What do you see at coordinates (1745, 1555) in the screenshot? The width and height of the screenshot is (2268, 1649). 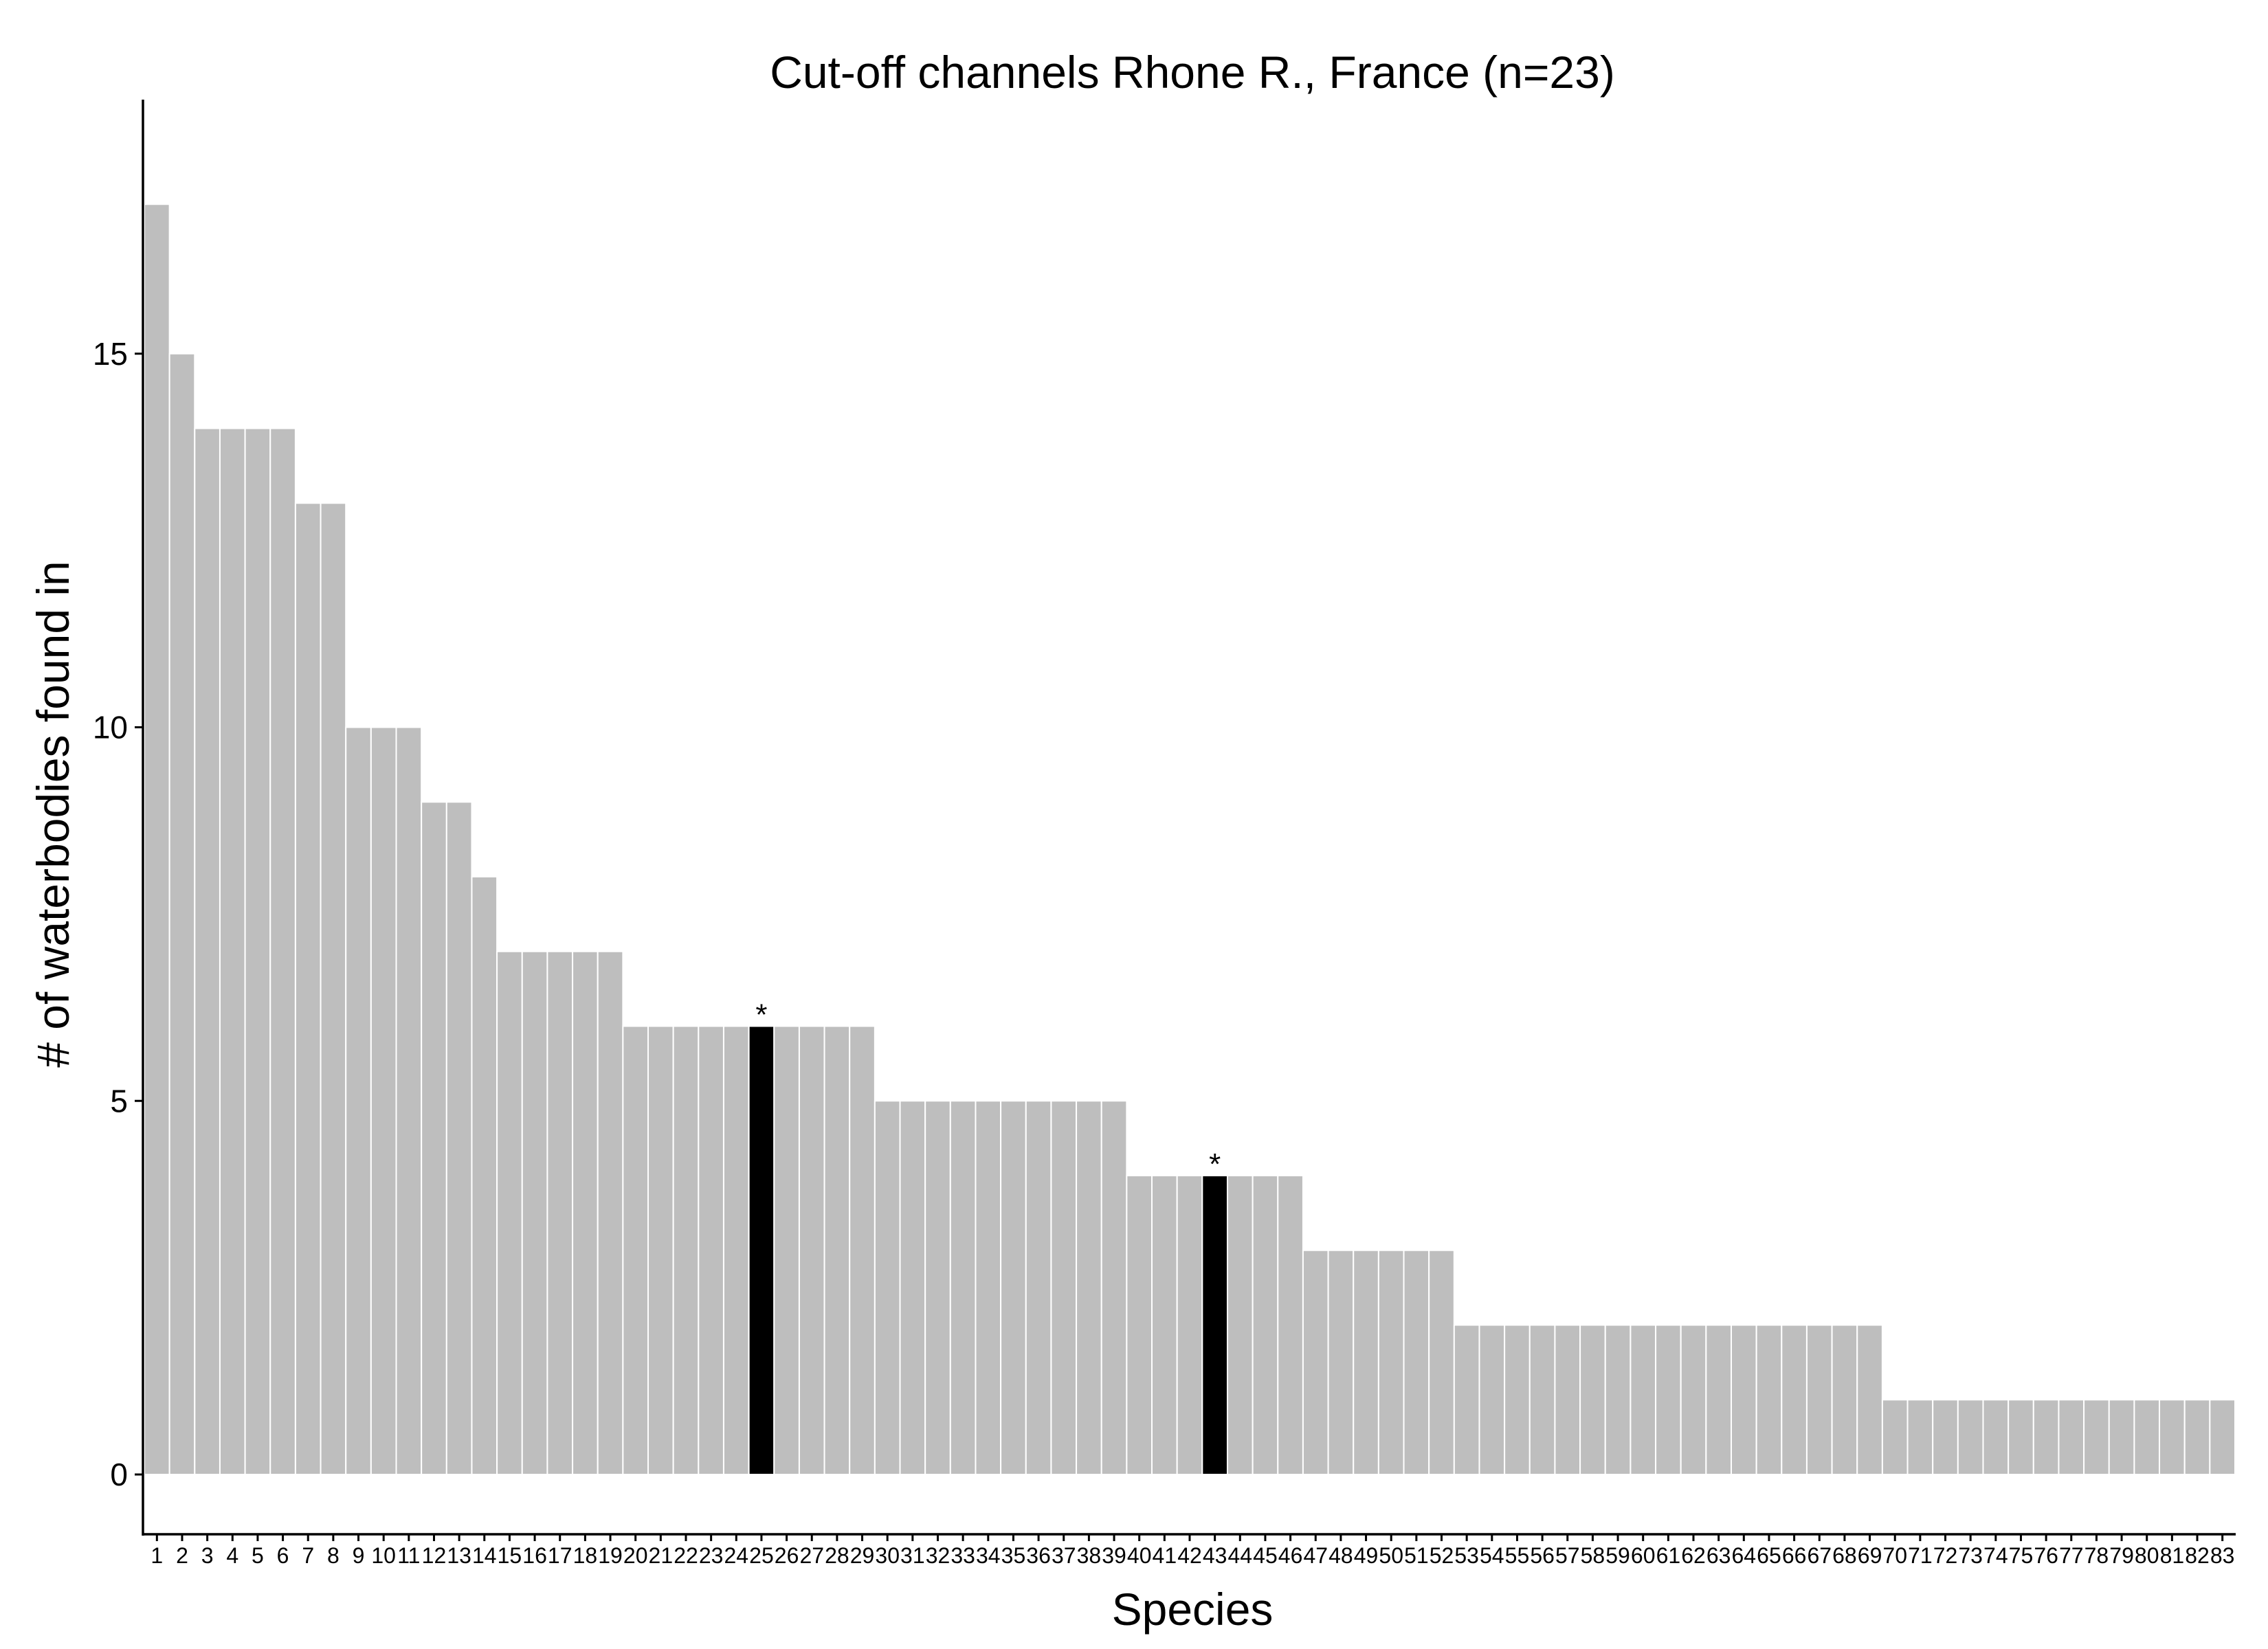 I see `x-tick-label-64: 64` at bounding box center [1745, 1555].